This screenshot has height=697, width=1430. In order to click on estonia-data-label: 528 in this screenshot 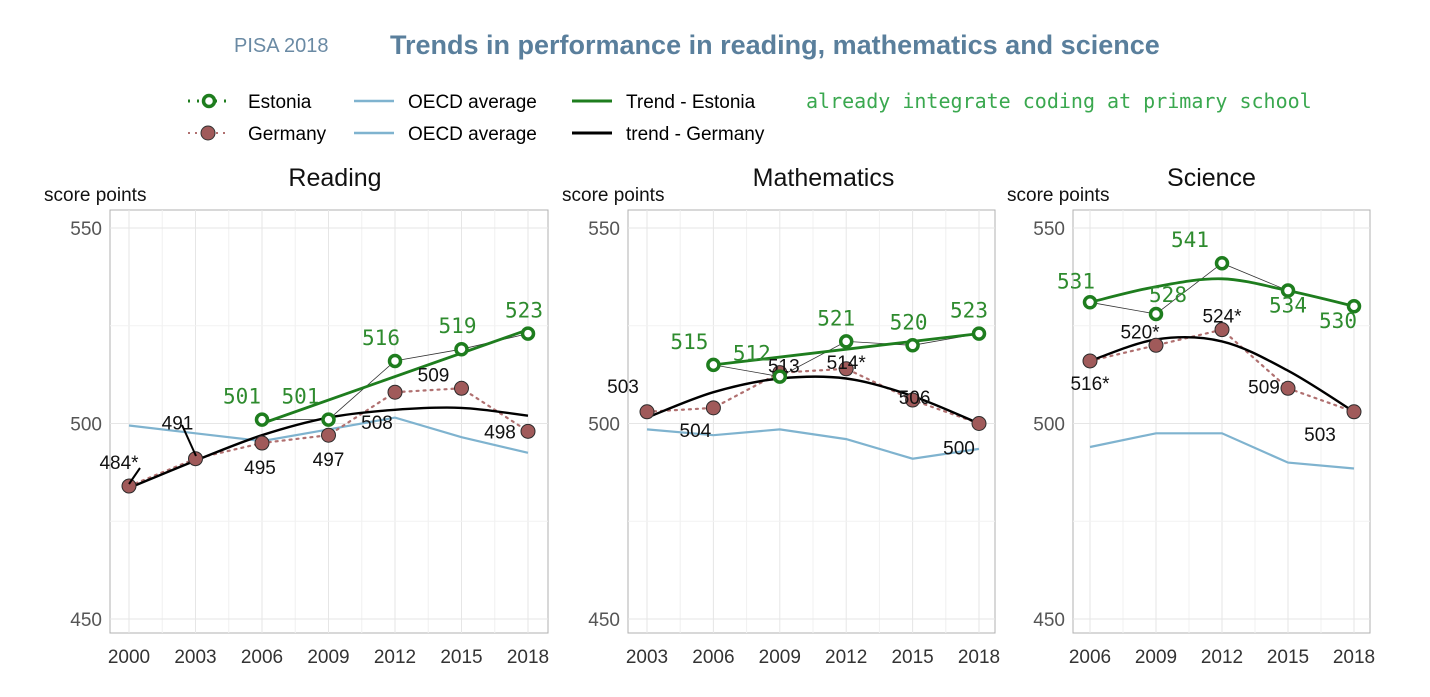, I will do `click(1168, 295)`.